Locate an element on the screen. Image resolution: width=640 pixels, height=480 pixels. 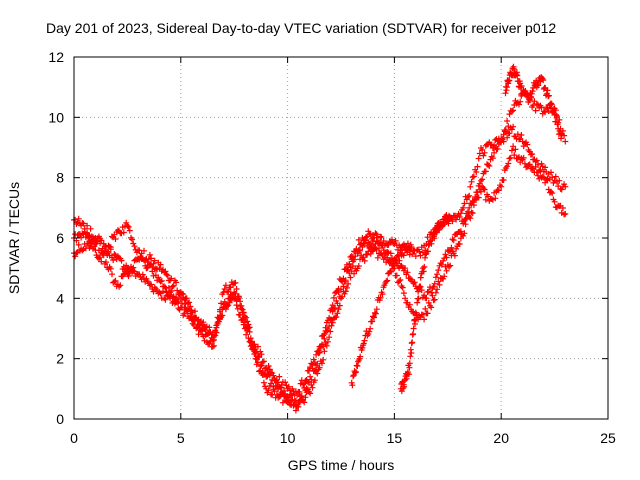
x-tick-label: 25 is located at coordinates (608, 438).